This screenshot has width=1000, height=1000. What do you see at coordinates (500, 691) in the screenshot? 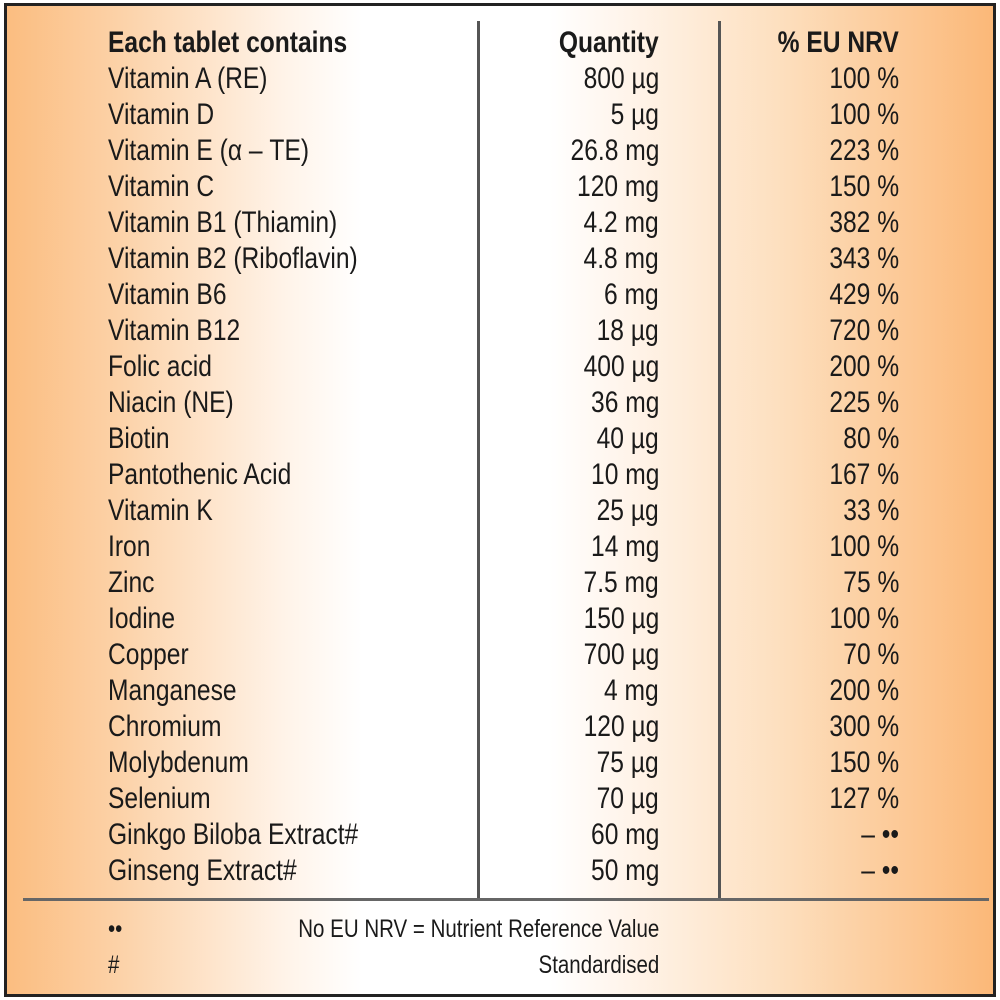
I see `table-row: Manganese 4 mg 200 %` at bounding box center [500, 691].